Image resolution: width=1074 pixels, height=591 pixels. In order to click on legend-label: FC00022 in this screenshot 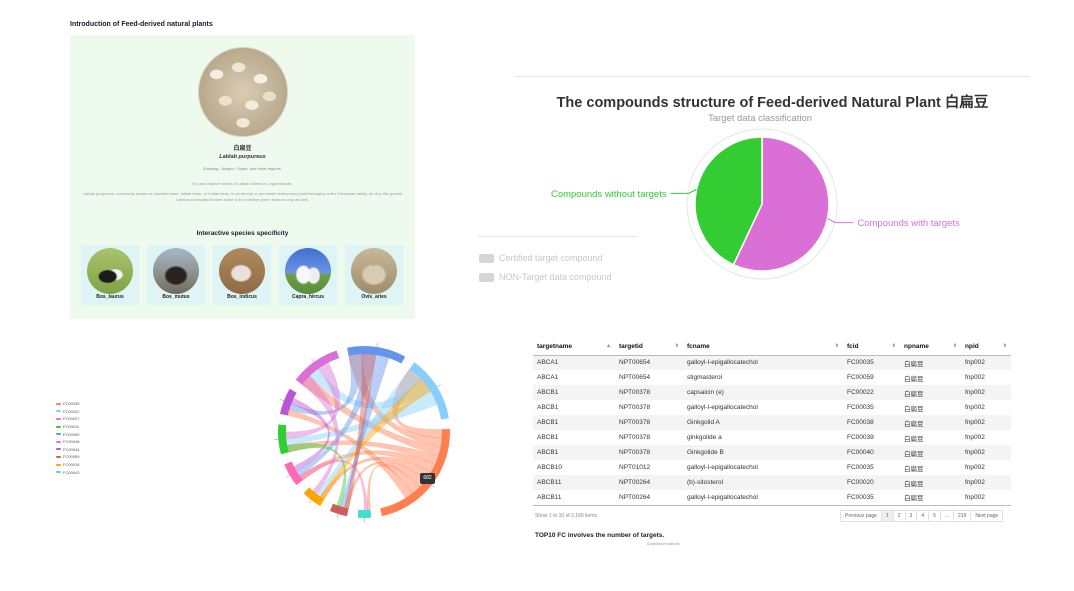, I will do `click(71, 411)`.